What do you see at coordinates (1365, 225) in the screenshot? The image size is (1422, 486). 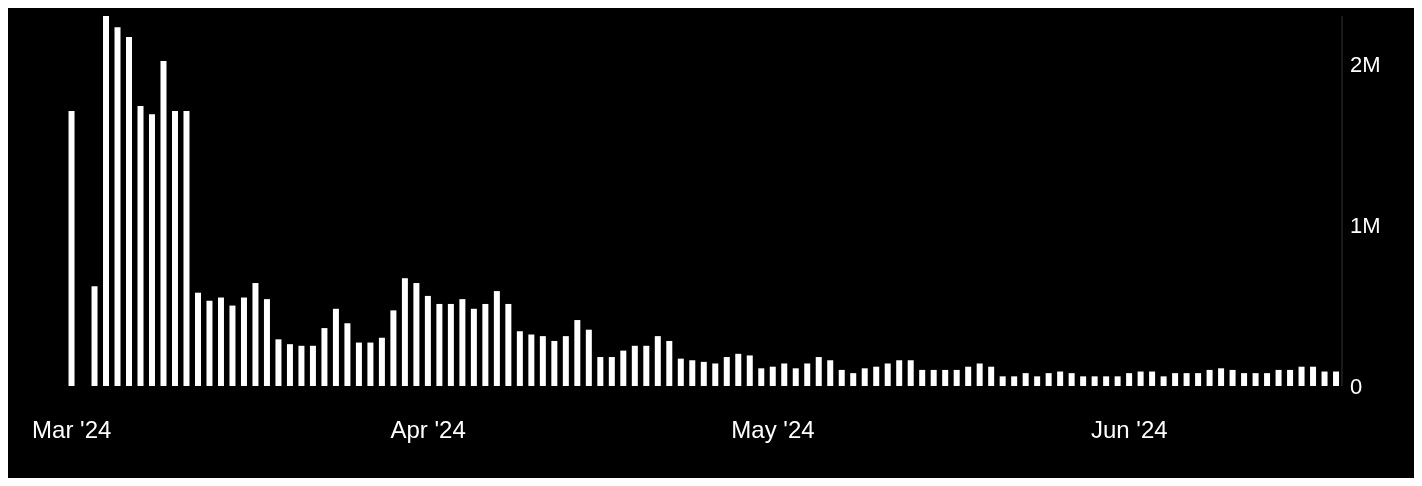 I see `y-tick-label: 1M` at bounding box center [1365, 225].